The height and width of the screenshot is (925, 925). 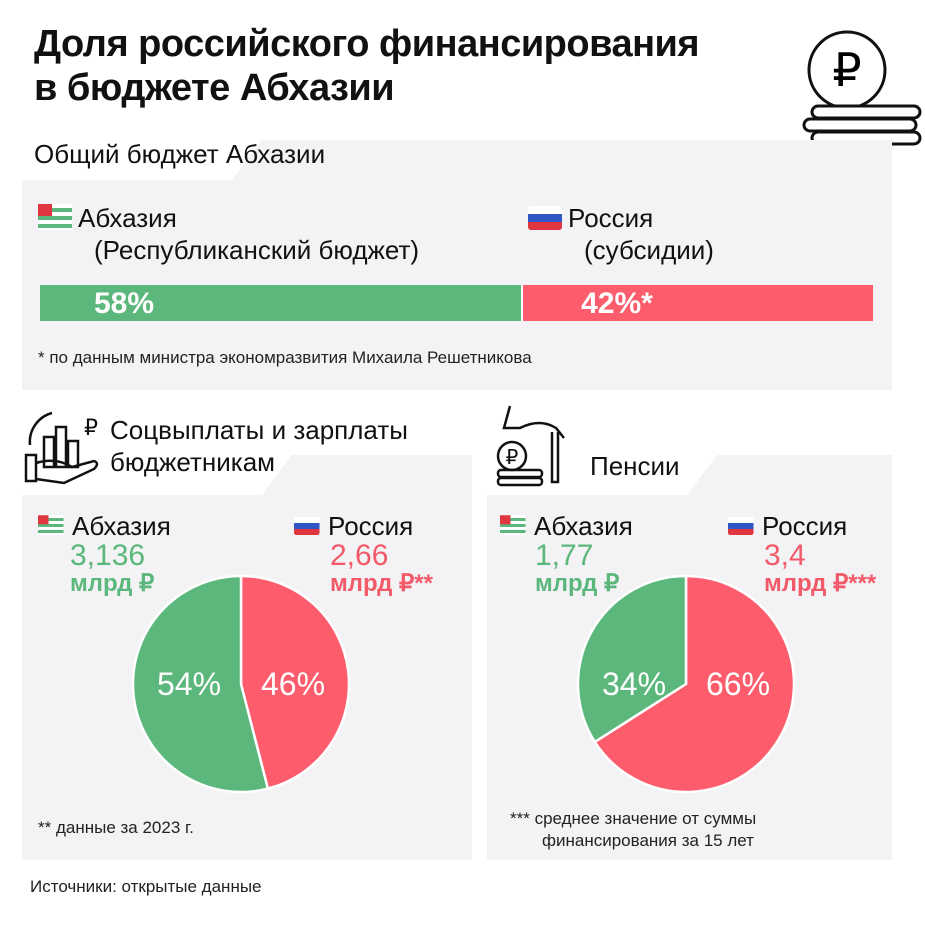 What do you see at coordinates (820, 583) in the screenshot?
I see `pensions-russia-unit: млрд ₽***` at bounding box center [820, 583].